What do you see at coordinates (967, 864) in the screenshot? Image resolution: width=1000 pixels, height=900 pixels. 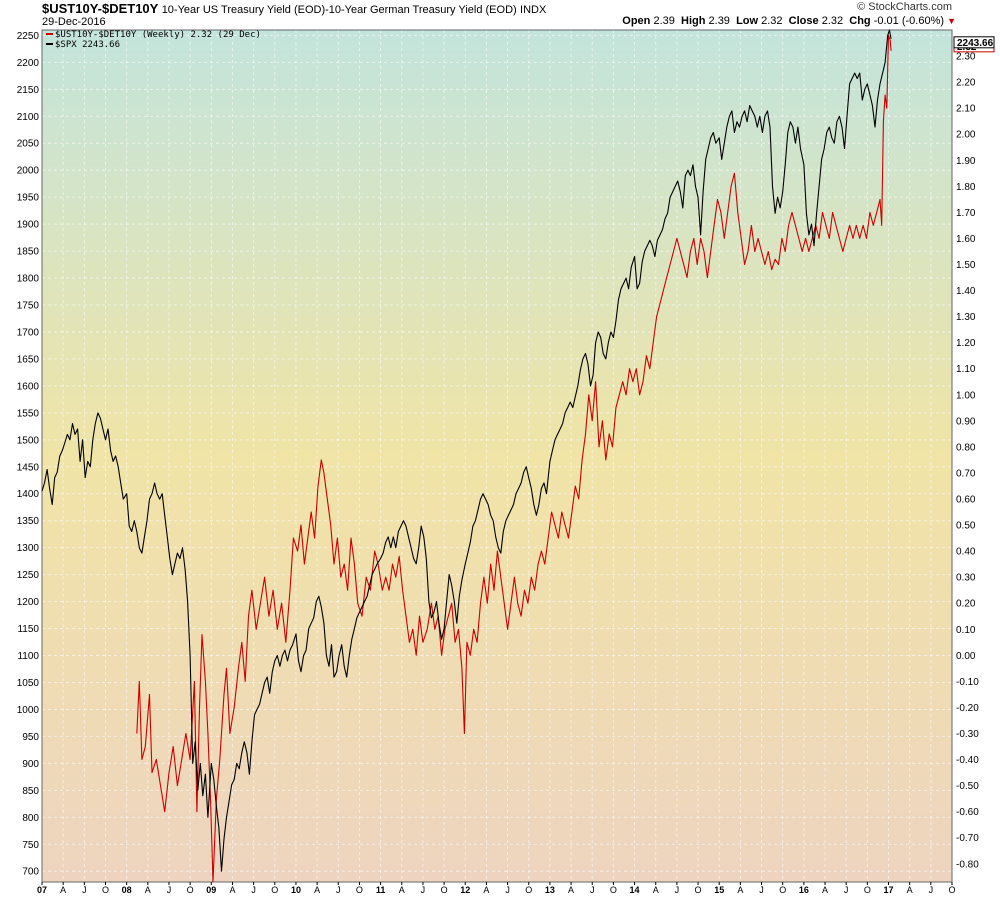 I see `right-axis-tick-label: -0.80` at bounding box center [967, 864].